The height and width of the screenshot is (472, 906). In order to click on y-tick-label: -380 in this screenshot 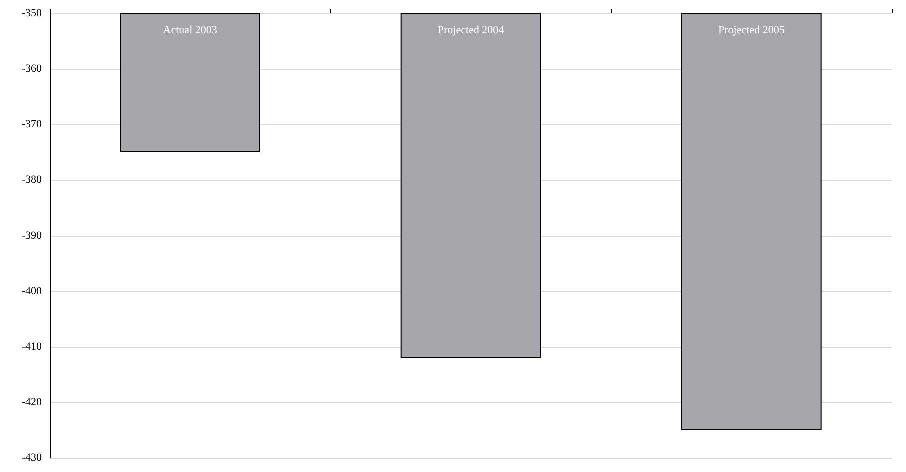, I will do `click(32, 180)`.